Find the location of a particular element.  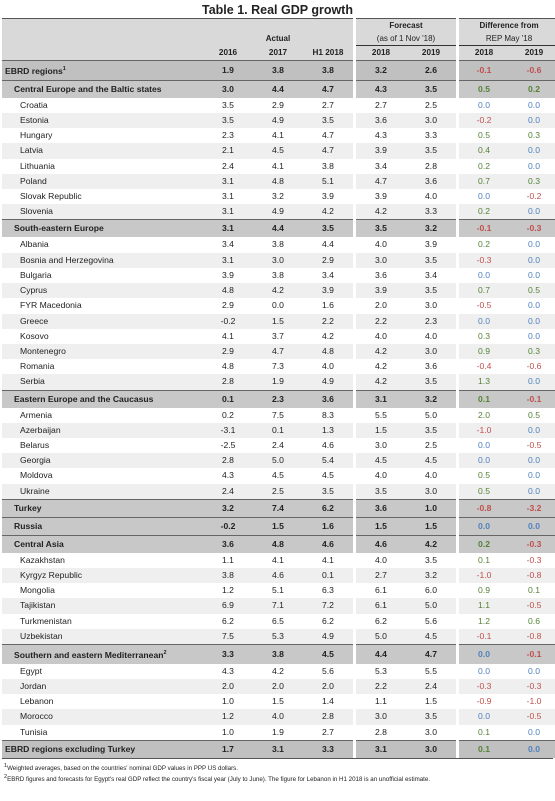

row-label: Poland is located at coordinates (102, 181).